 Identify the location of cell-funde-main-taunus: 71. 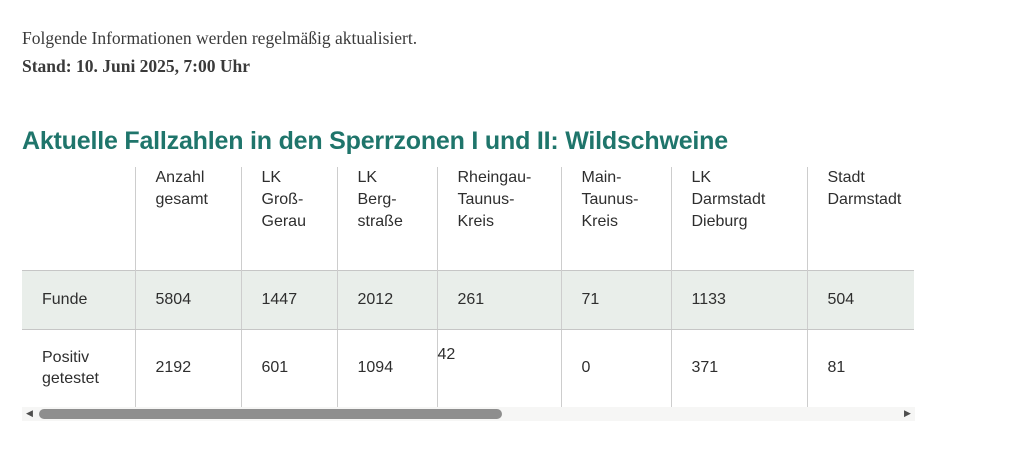
(615, 299).